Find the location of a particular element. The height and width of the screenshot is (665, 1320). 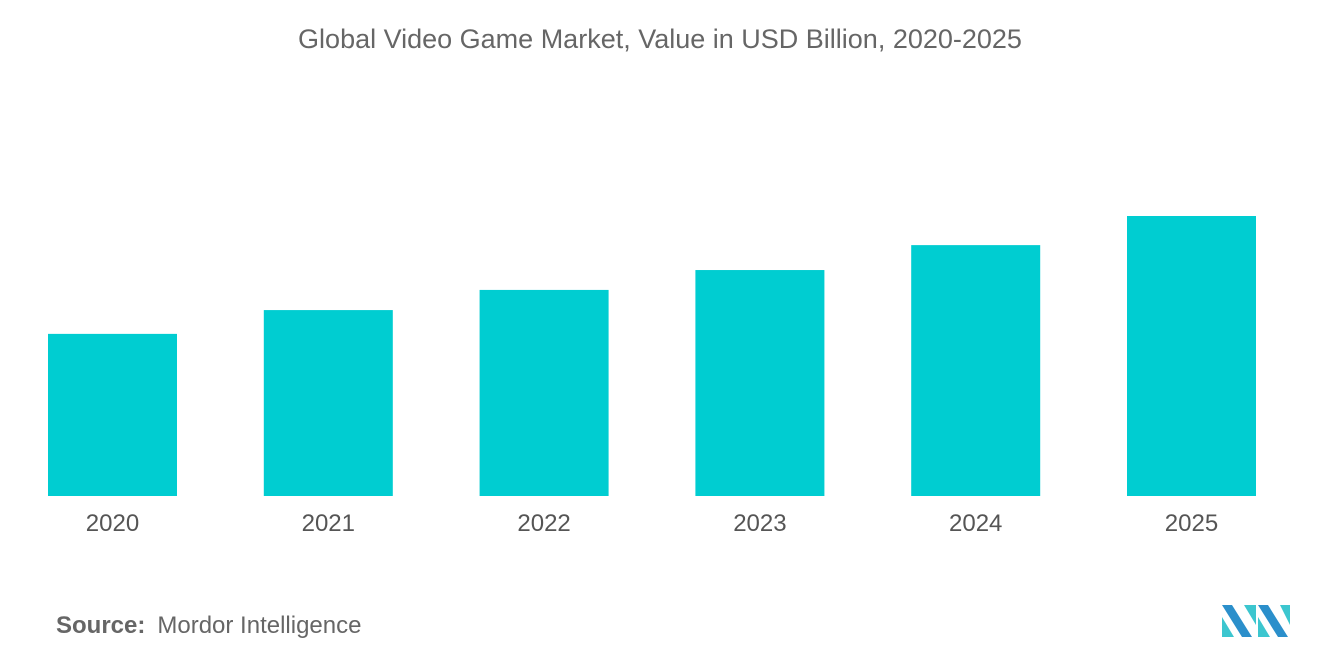

source-note: Source: Mordor Intelligence is located at coordinates (208, 626).